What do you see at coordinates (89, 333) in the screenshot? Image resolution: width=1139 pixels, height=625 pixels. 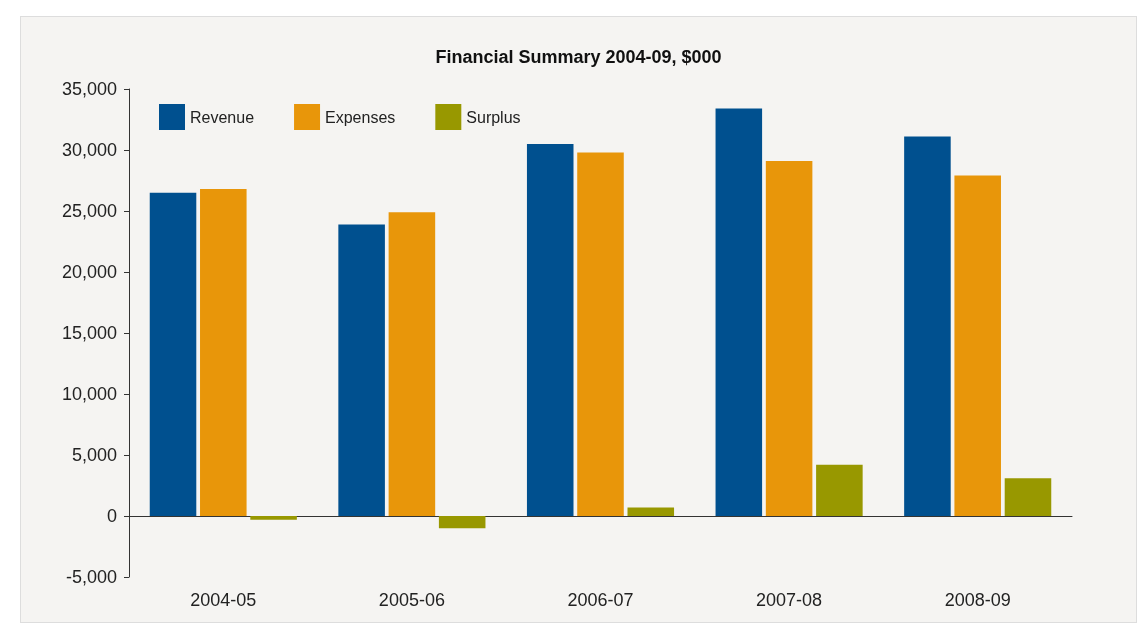 I see `y-tick-label: 15,000` at bounding box center [89, 333].